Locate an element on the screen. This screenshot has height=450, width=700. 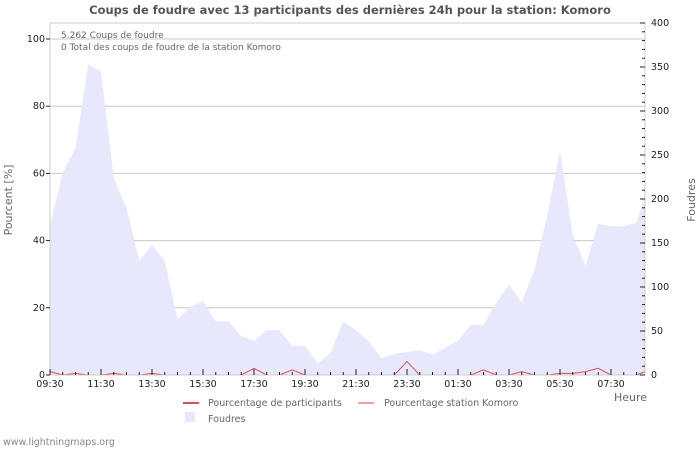
legend-station-label: Pourcentage station Komoro is located at coordinates (451, 403).